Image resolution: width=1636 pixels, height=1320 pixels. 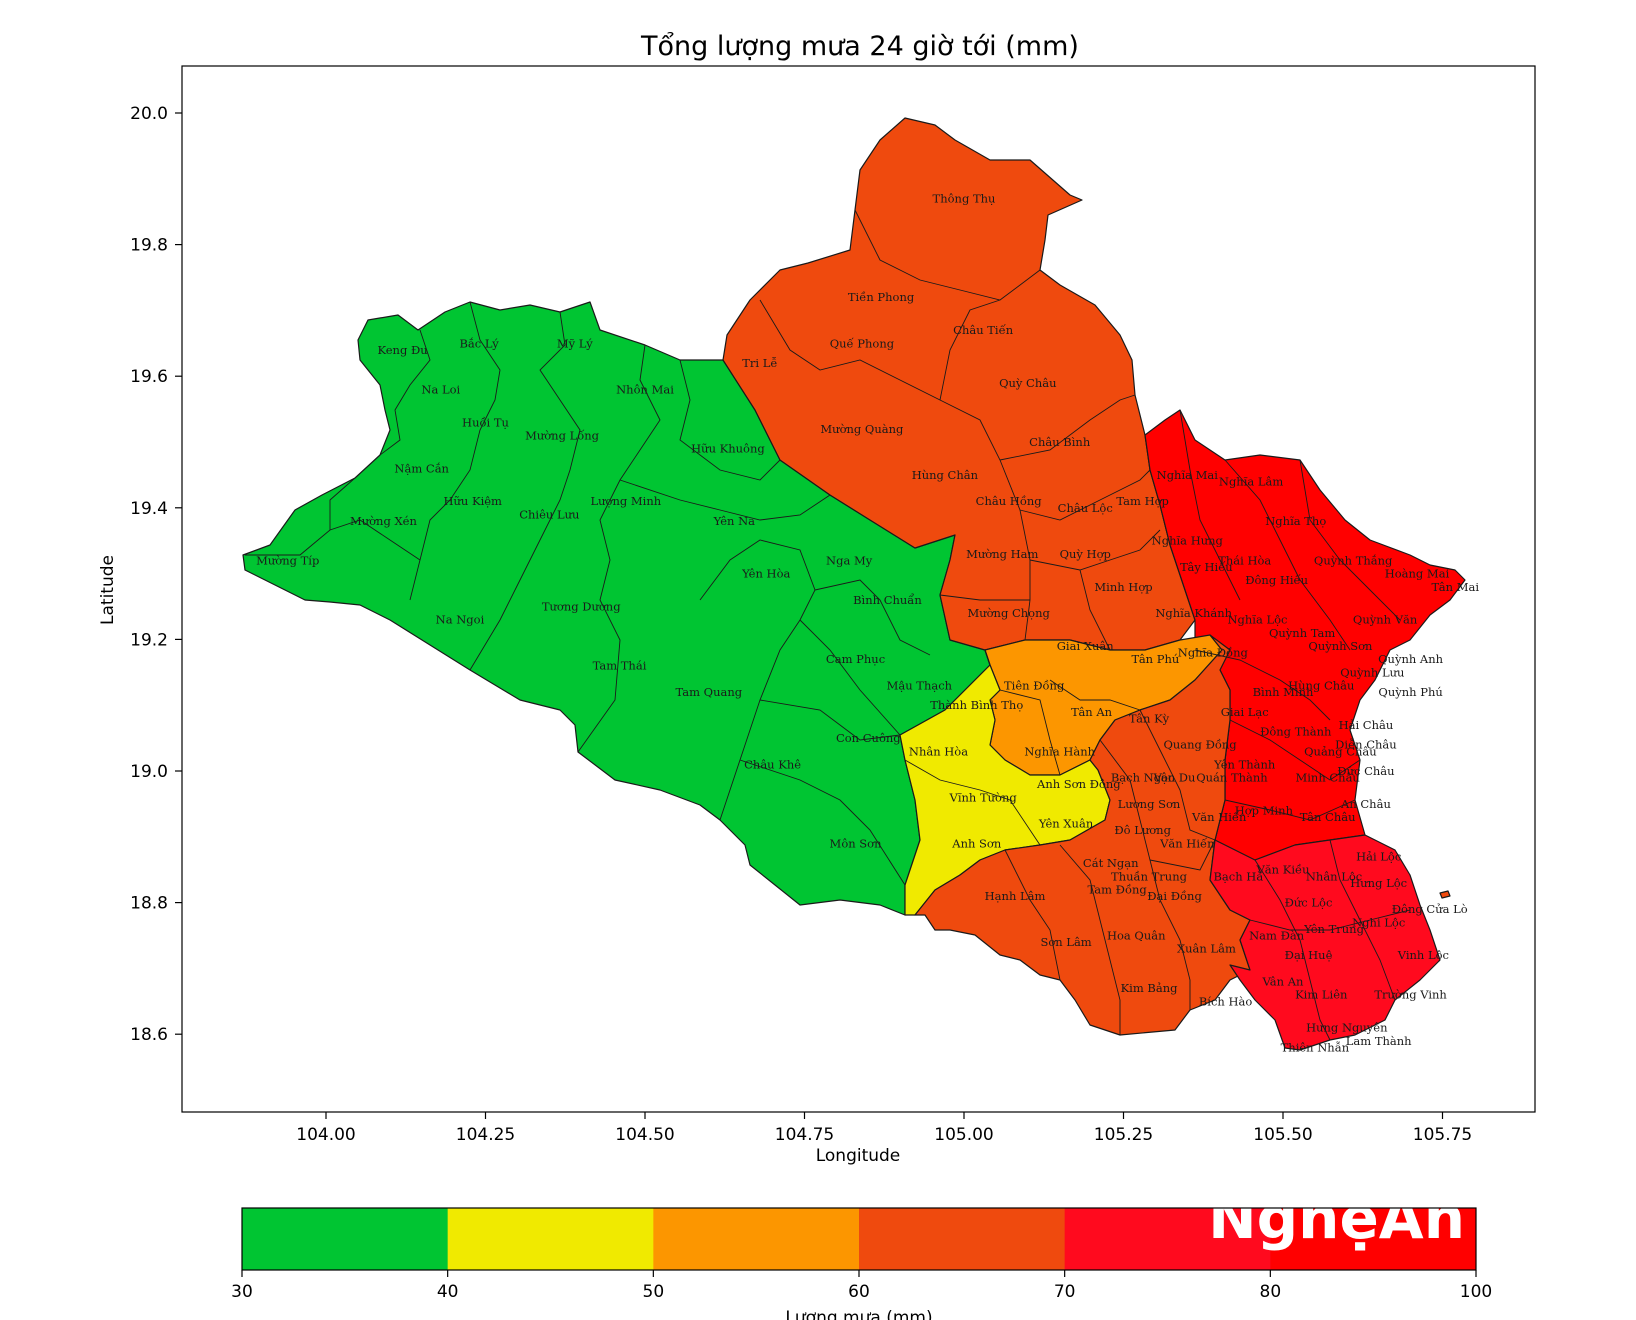 What do you see at coordinates (108, 590) in the screenshot?
I see `y-axis-label: Latitude` at bounding box center [108, 590].